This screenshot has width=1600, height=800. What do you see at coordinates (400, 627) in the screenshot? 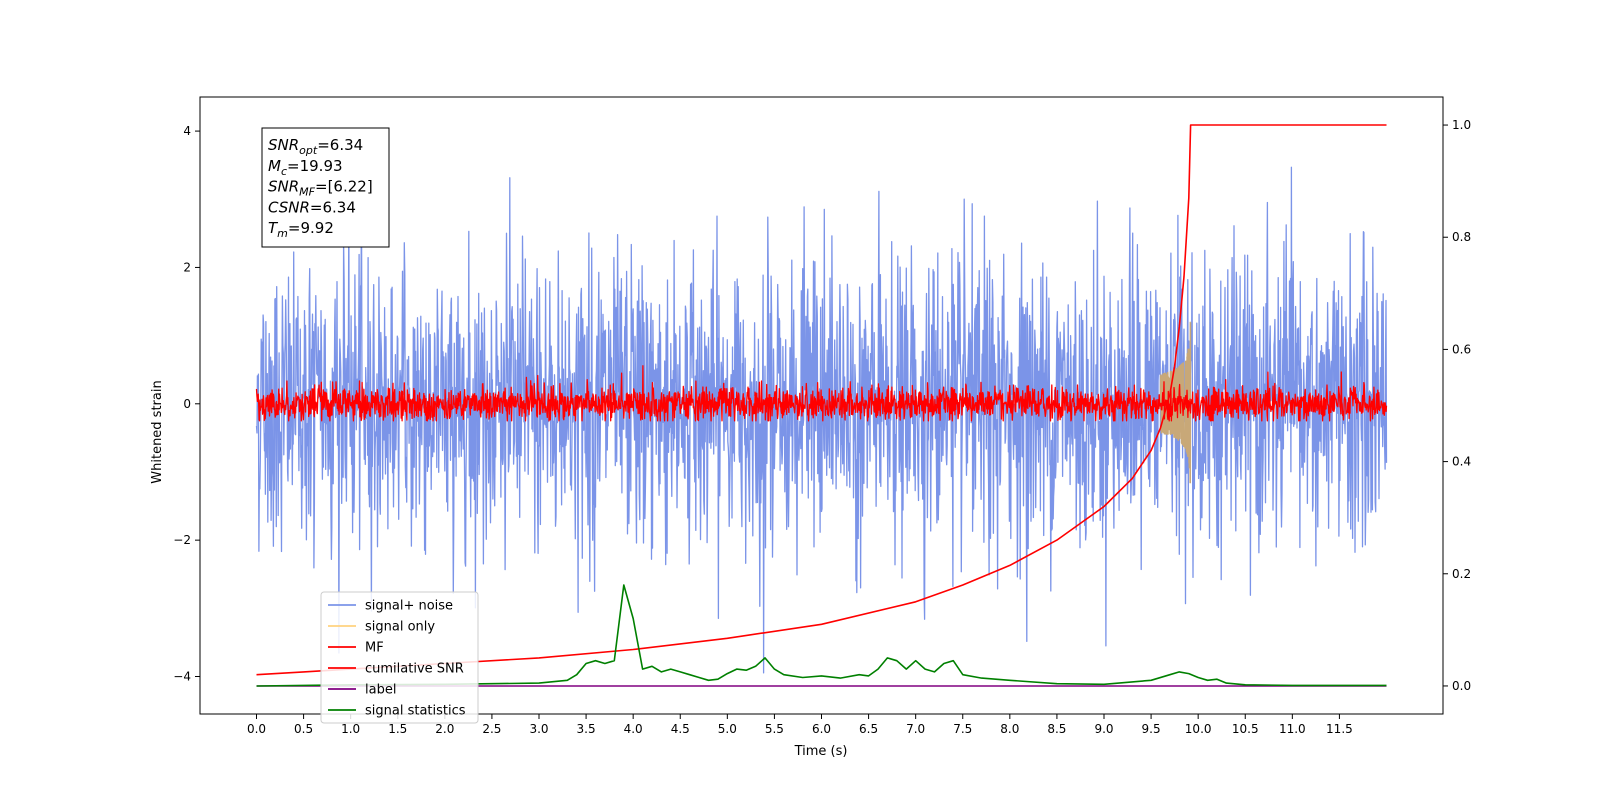
I see `legend-entry: signal only` at bounding box center [400, 627].